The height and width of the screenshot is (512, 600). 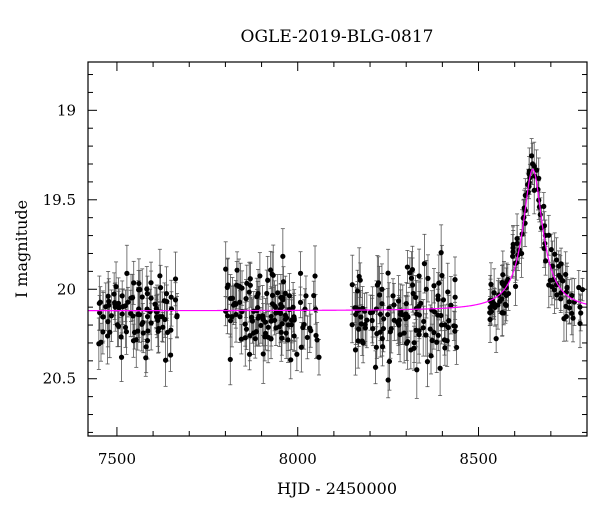 What do you see at coordinates (117, 459) in the screenshot?
I see `x-tick-label: 7500` at bounding box center [117, 459].